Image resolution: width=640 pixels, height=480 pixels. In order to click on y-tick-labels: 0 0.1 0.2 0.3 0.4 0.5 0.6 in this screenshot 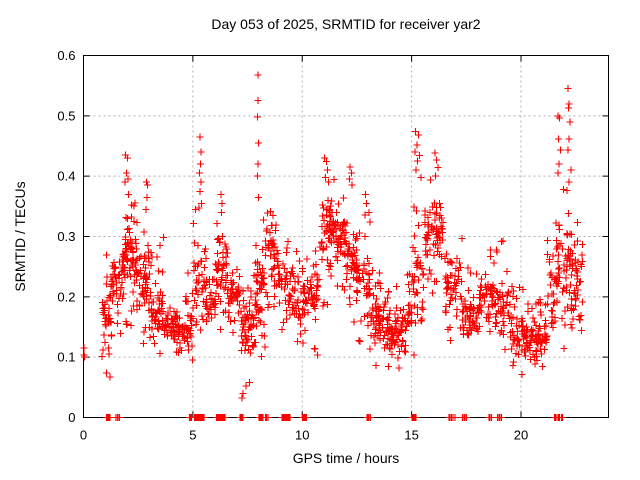, I will do `click(66, 236)`.